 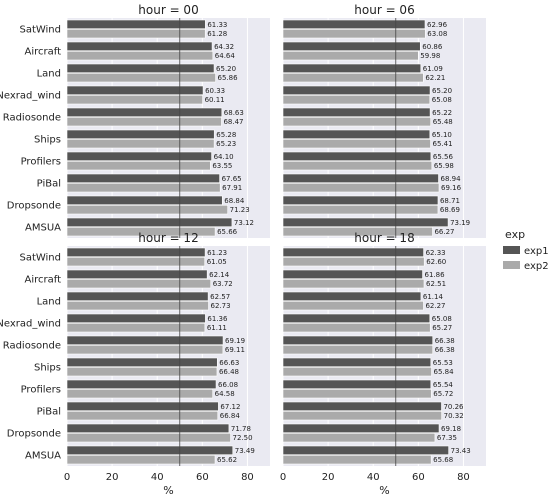 What do you see at coordinates (47, 140) in the screenshot?
I see `category-label: Ships` at bounding box center [47, 140].